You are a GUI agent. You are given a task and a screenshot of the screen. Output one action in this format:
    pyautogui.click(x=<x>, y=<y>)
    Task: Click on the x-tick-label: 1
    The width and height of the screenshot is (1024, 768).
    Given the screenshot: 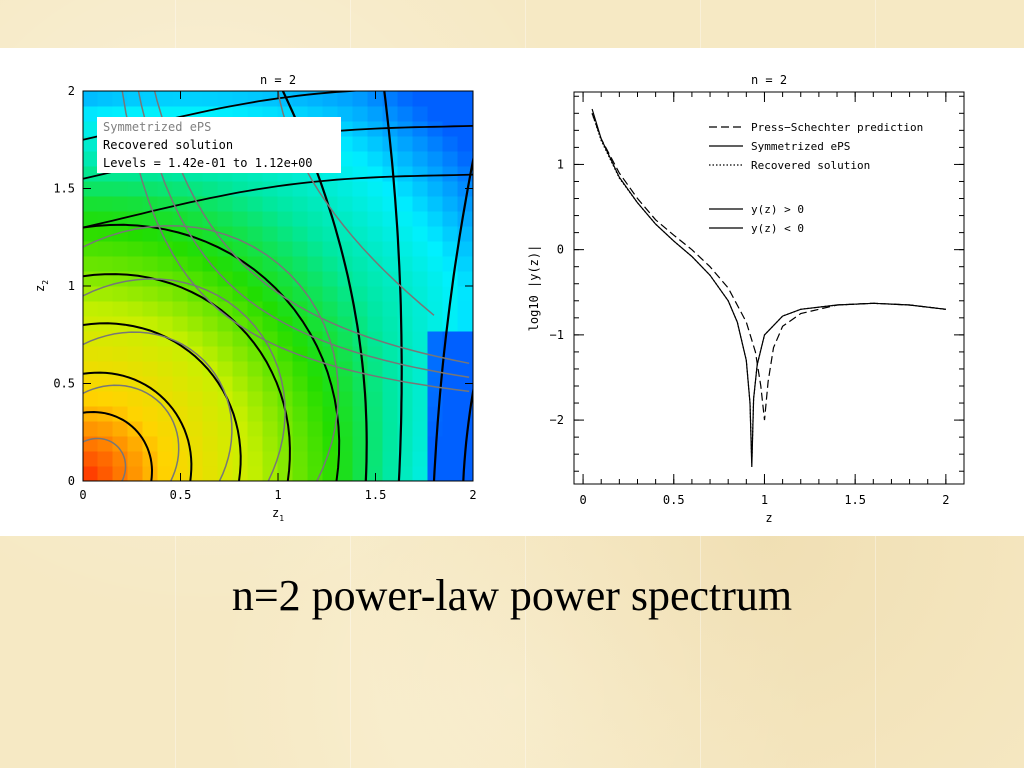 What is the action you would take?
    pyautogui.click(x=764, y=500)
    